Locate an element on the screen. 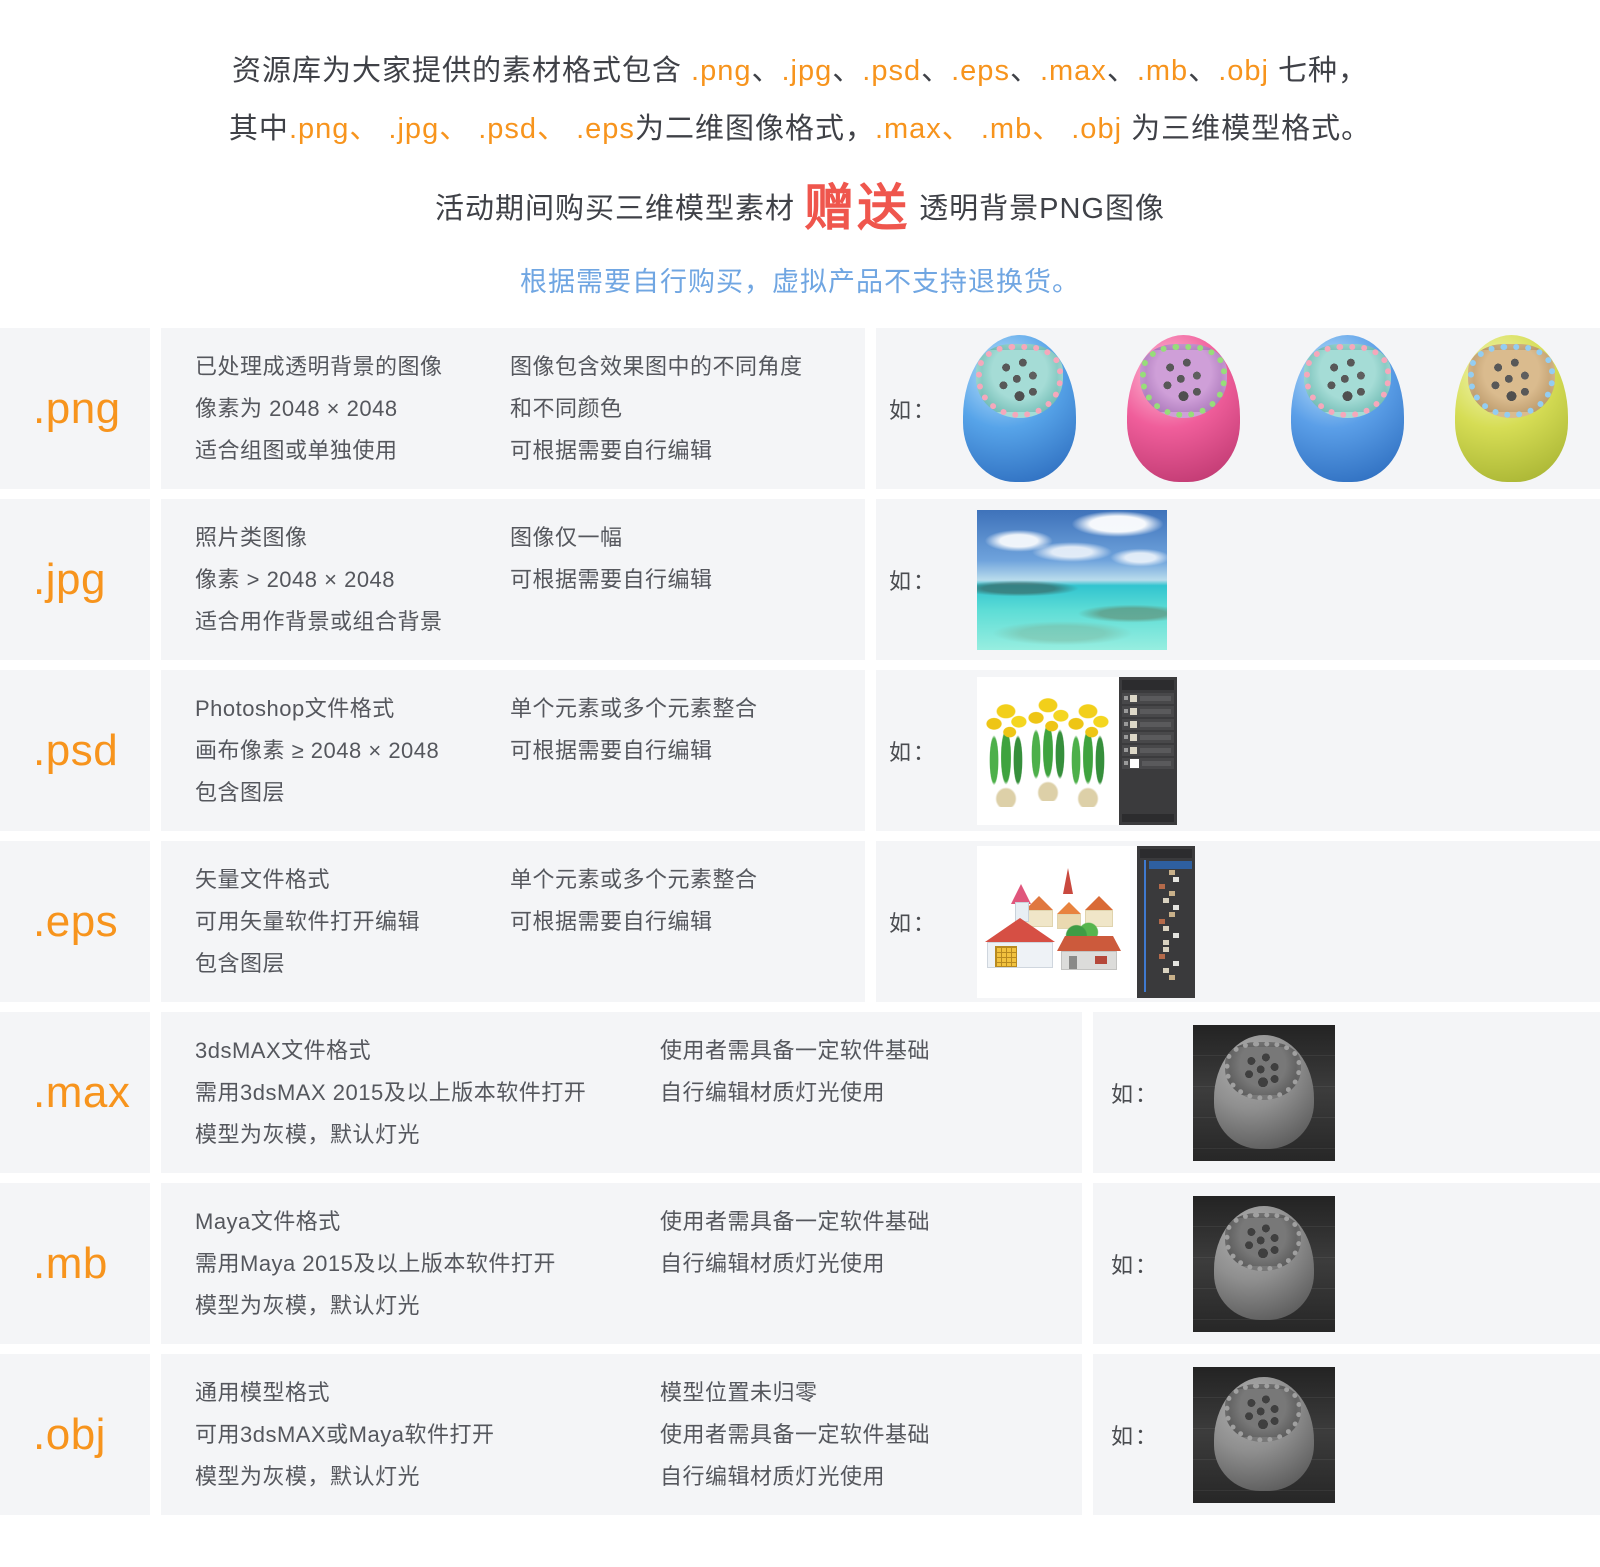  desc-column-2: 模型位置未归零 使用者需具备一定软件基础 自行编辑材质灯光使用 is located at coordinates (871, 1435).